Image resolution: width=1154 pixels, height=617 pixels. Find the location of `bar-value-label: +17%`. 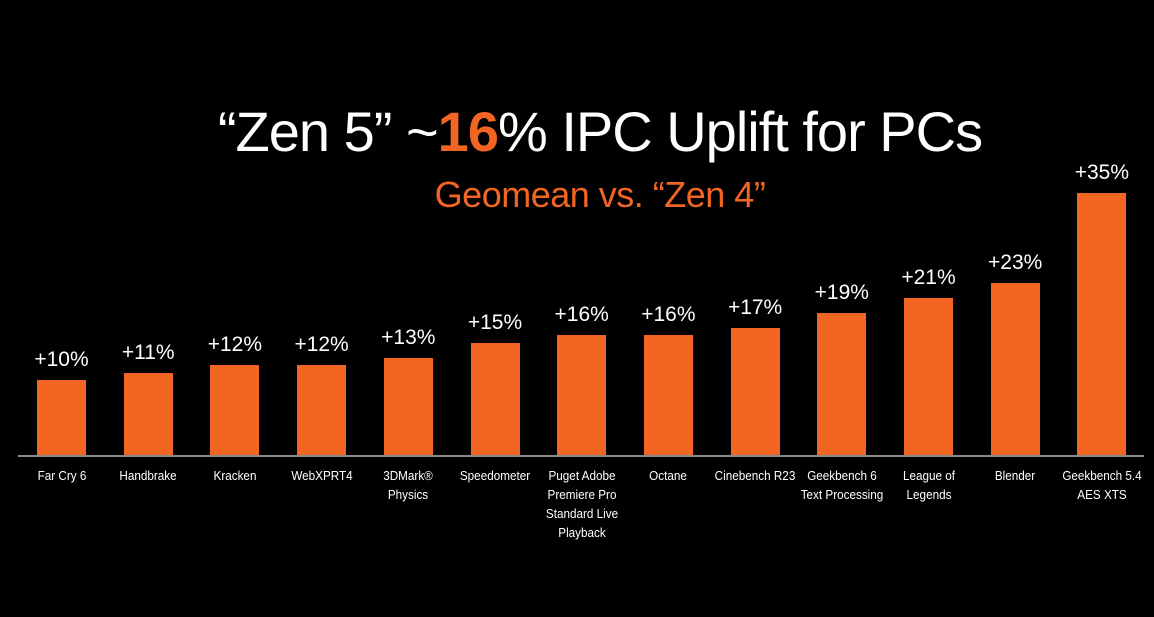

bar-value-label: +17% is located at coordinates (755, 307).